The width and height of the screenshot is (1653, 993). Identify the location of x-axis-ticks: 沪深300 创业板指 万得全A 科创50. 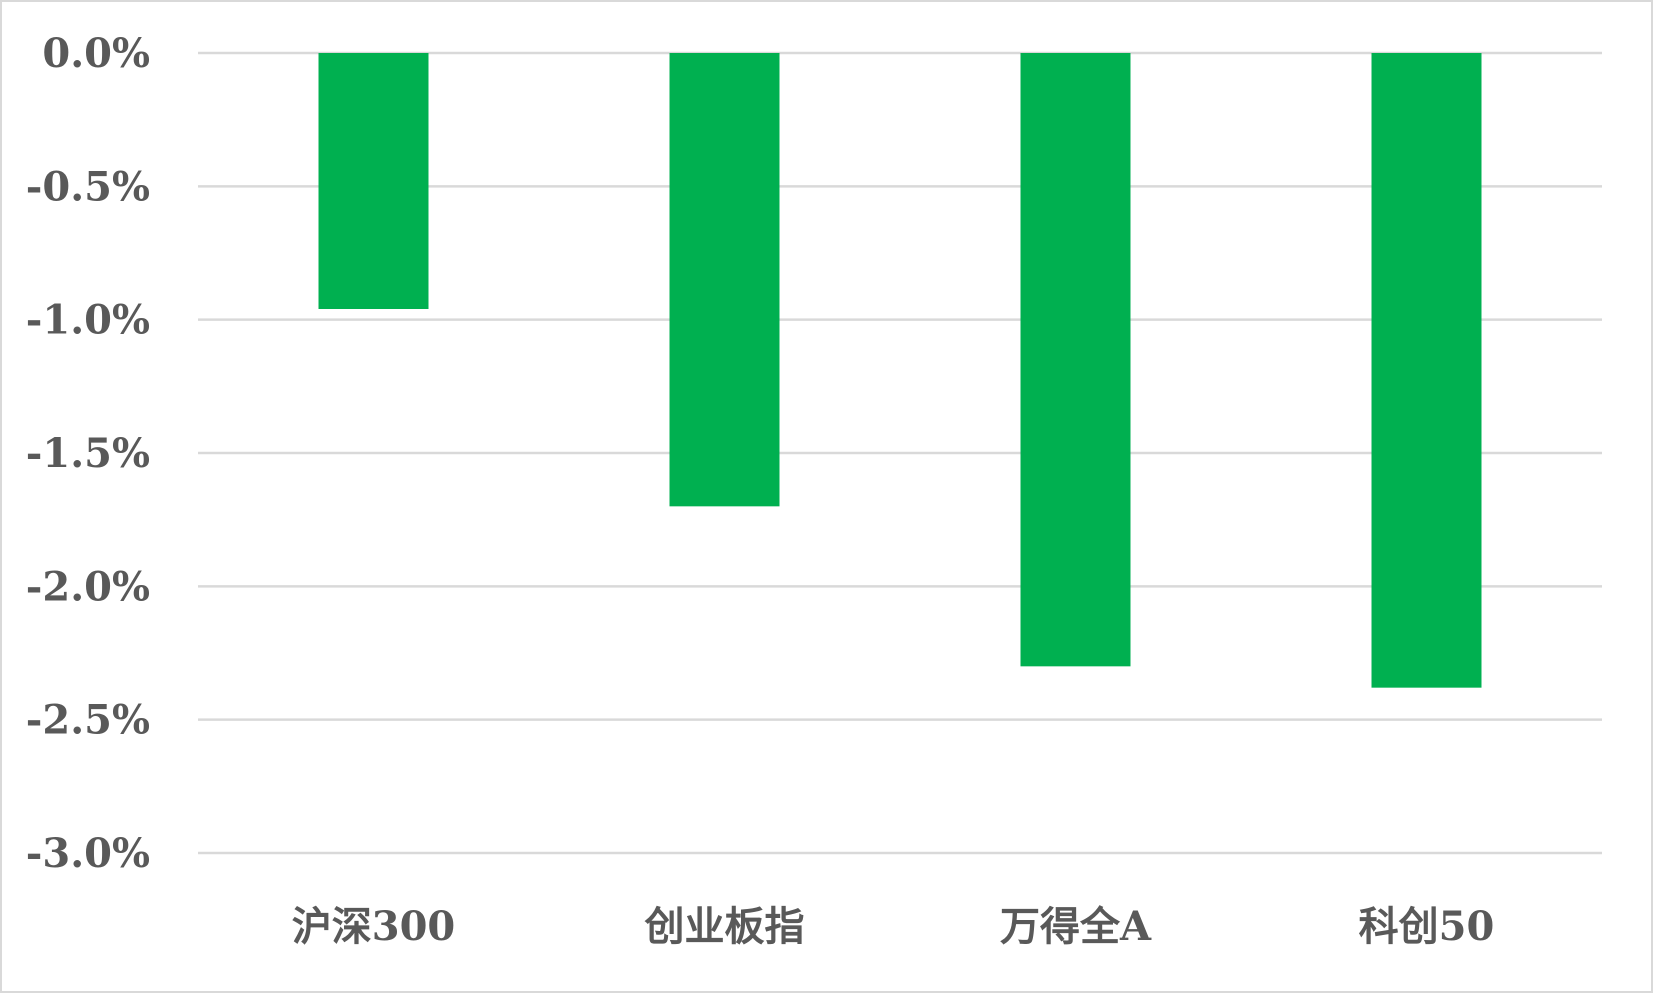
(893, 926).